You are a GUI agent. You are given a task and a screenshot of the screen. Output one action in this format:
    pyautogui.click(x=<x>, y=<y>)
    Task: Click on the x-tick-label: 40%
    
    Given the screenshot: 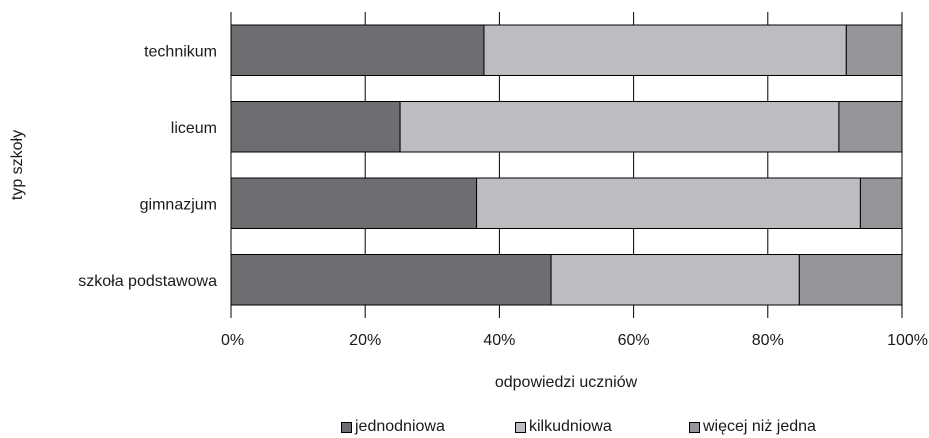 What is the action you would take?
    pyautogui.click(x=499, y=340)
    